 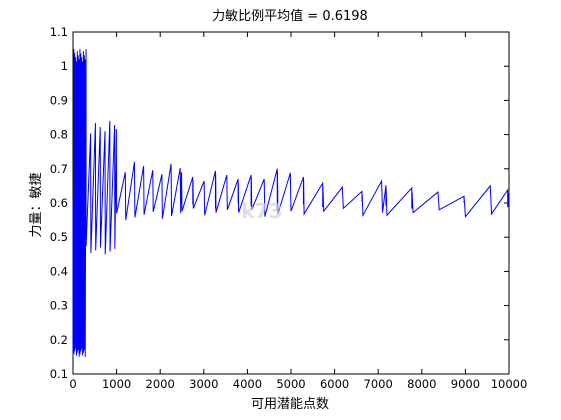 What do you see at coordinates (59, 306) in the screenshot?
I see `y-tick-label: 0.3` at bounding box center [59, 306].